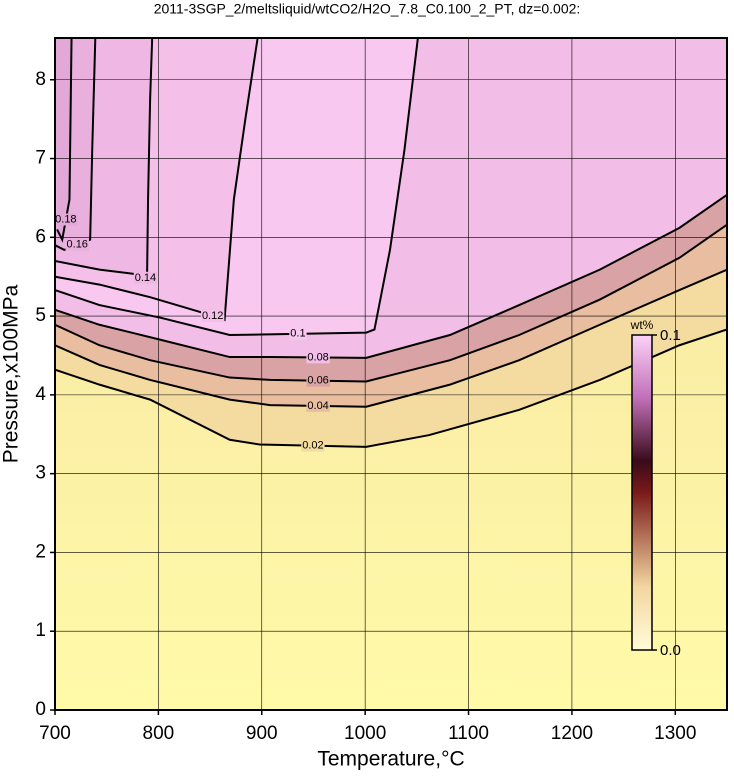 Image resolution: width=734 pixels, height=781 pixels. Describe the element at coordinates (63, 139) in the screenshot. I see `contour-fill` at that location.